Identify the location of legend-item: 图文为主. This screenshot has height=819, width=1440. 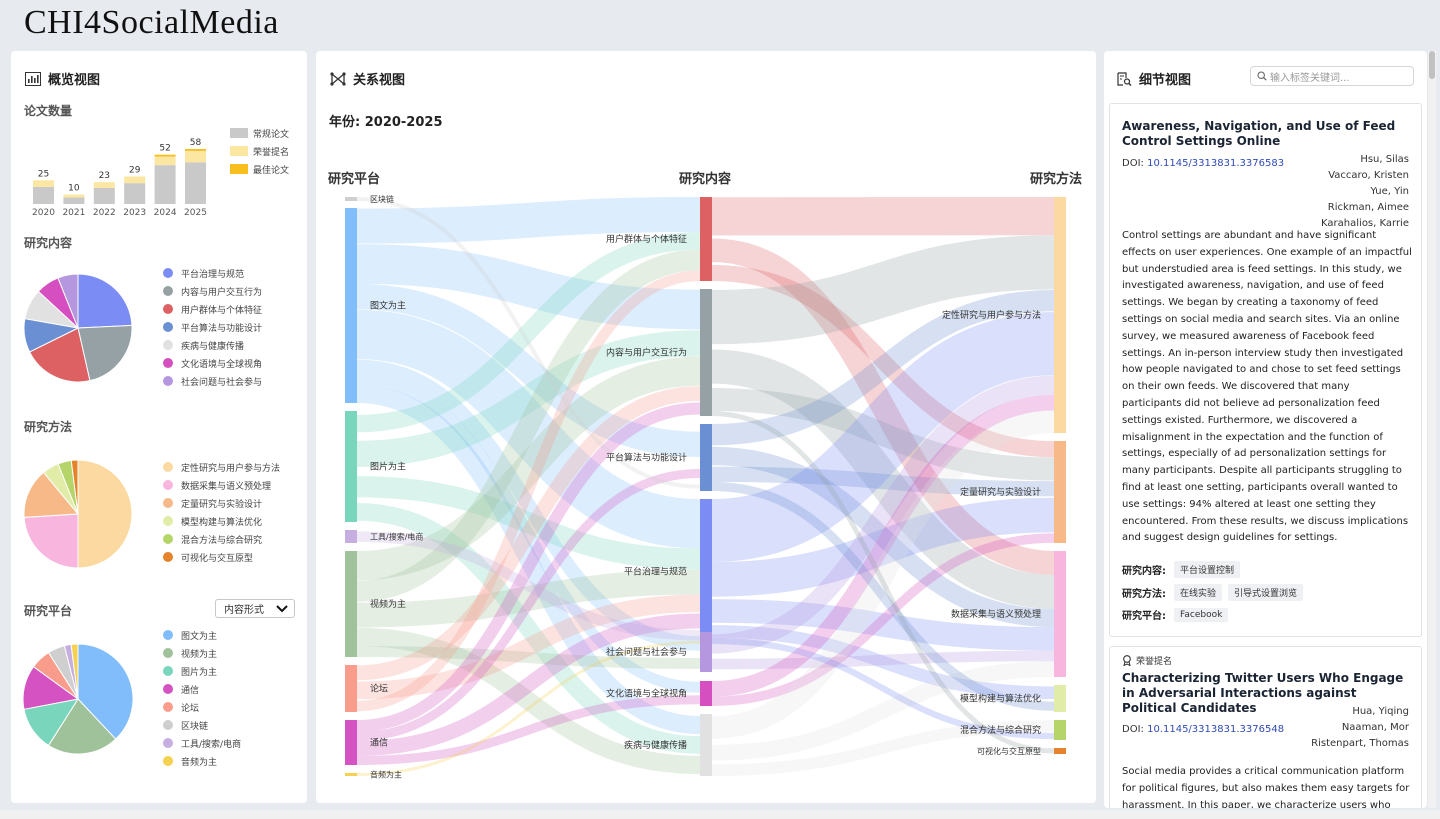
(202, 635).